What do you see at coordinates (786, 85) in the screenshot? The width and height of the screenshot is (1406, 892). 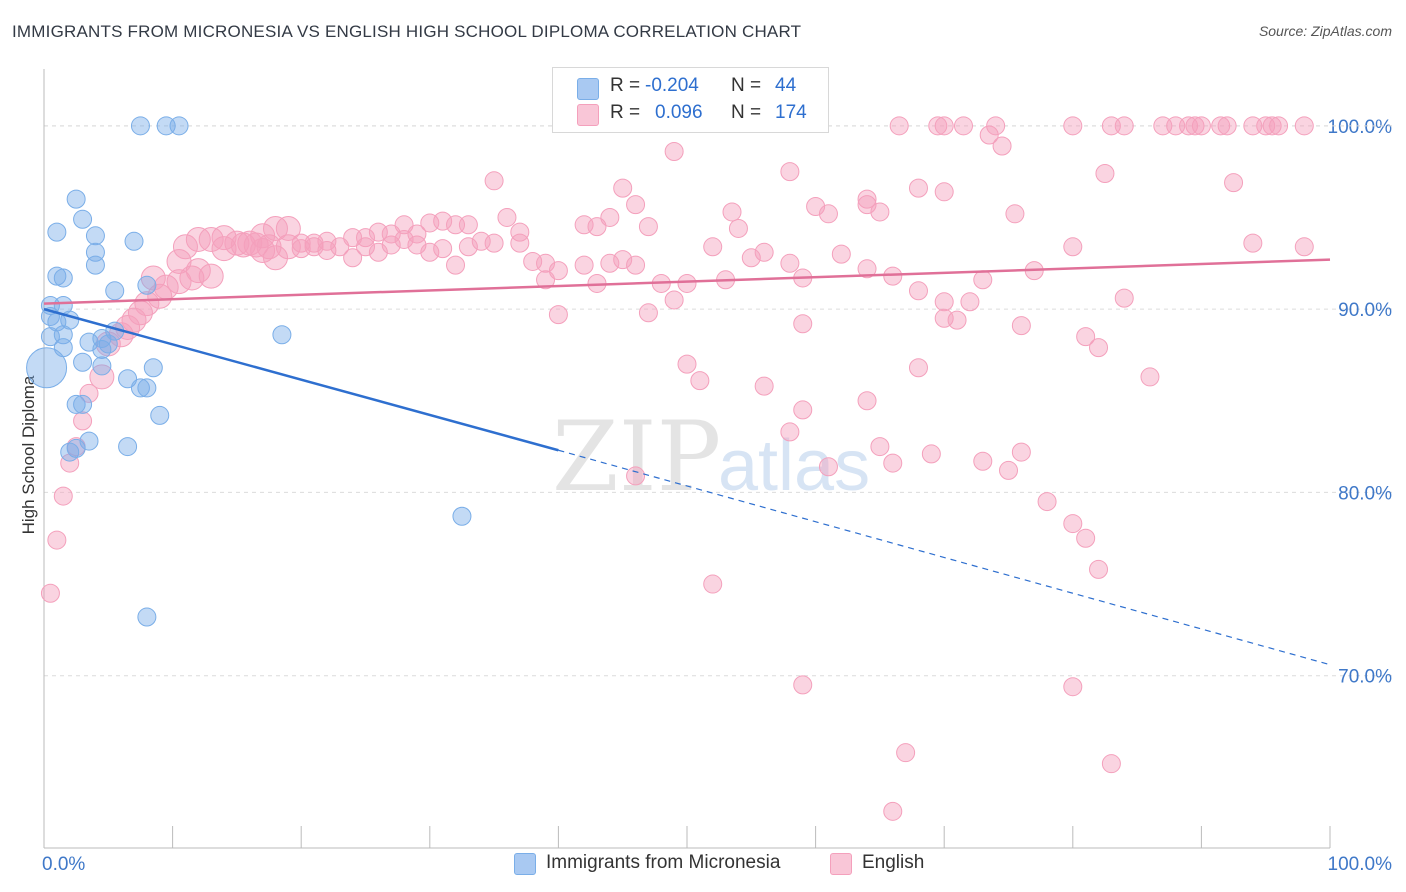 I see `legend-n-value-1: 44` at bounding box center [786, 85].